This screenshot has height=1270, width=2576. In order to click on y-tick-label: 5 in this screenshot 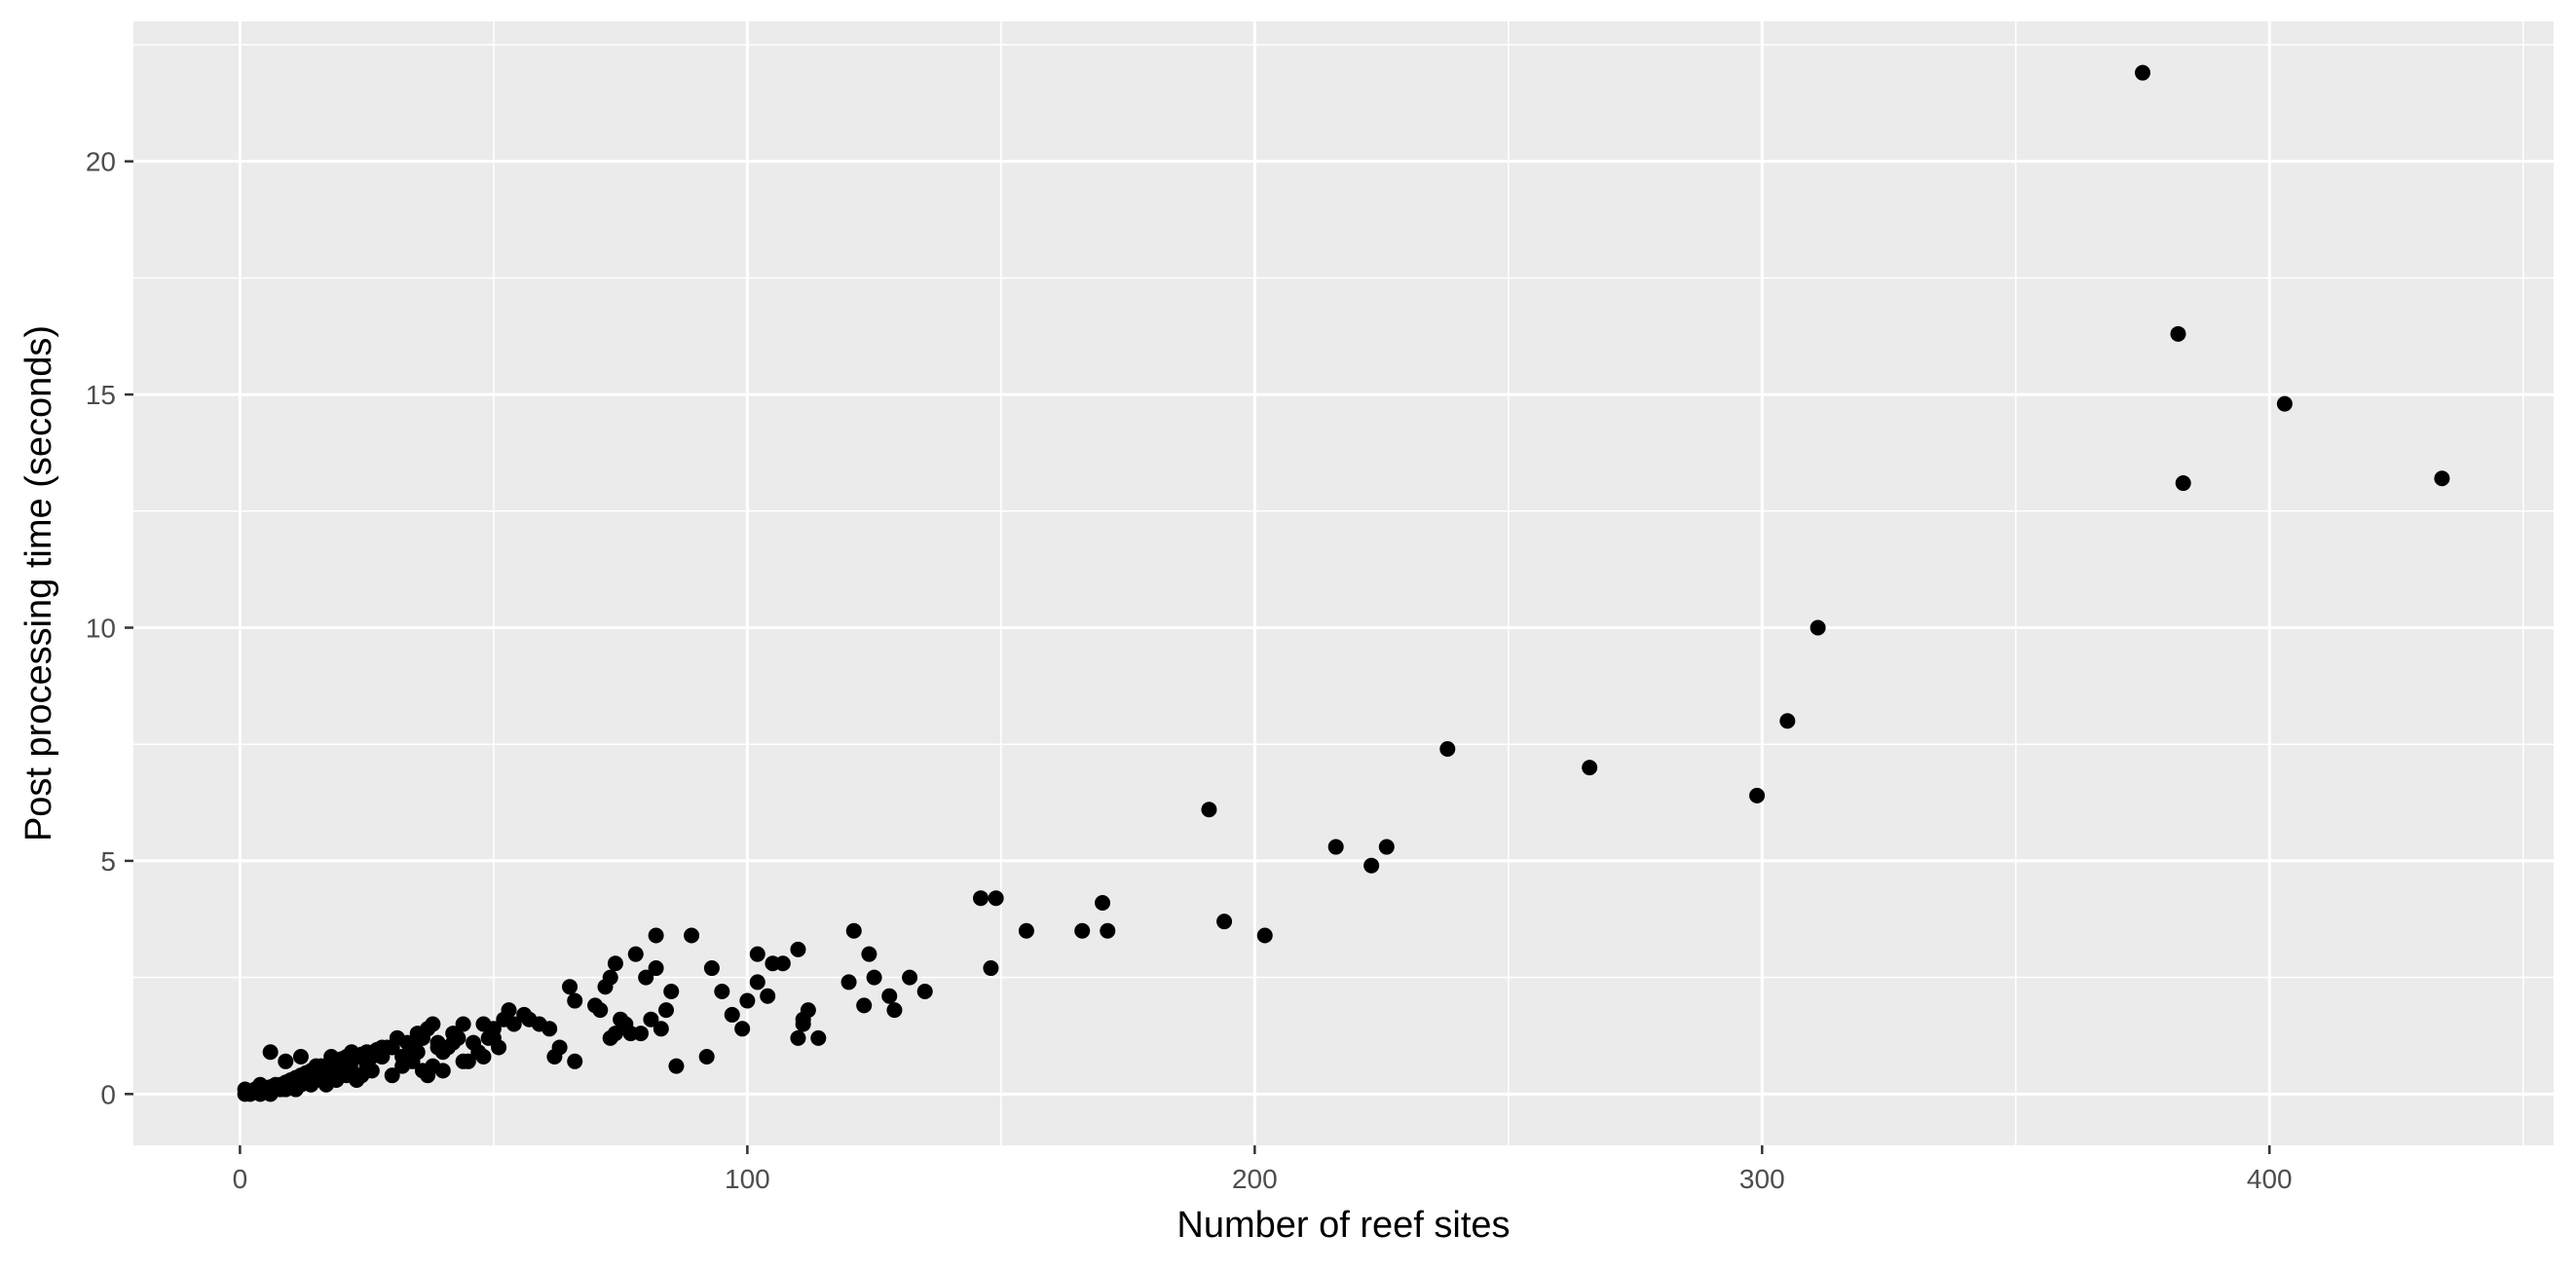, I will do `click(108, 861)`.